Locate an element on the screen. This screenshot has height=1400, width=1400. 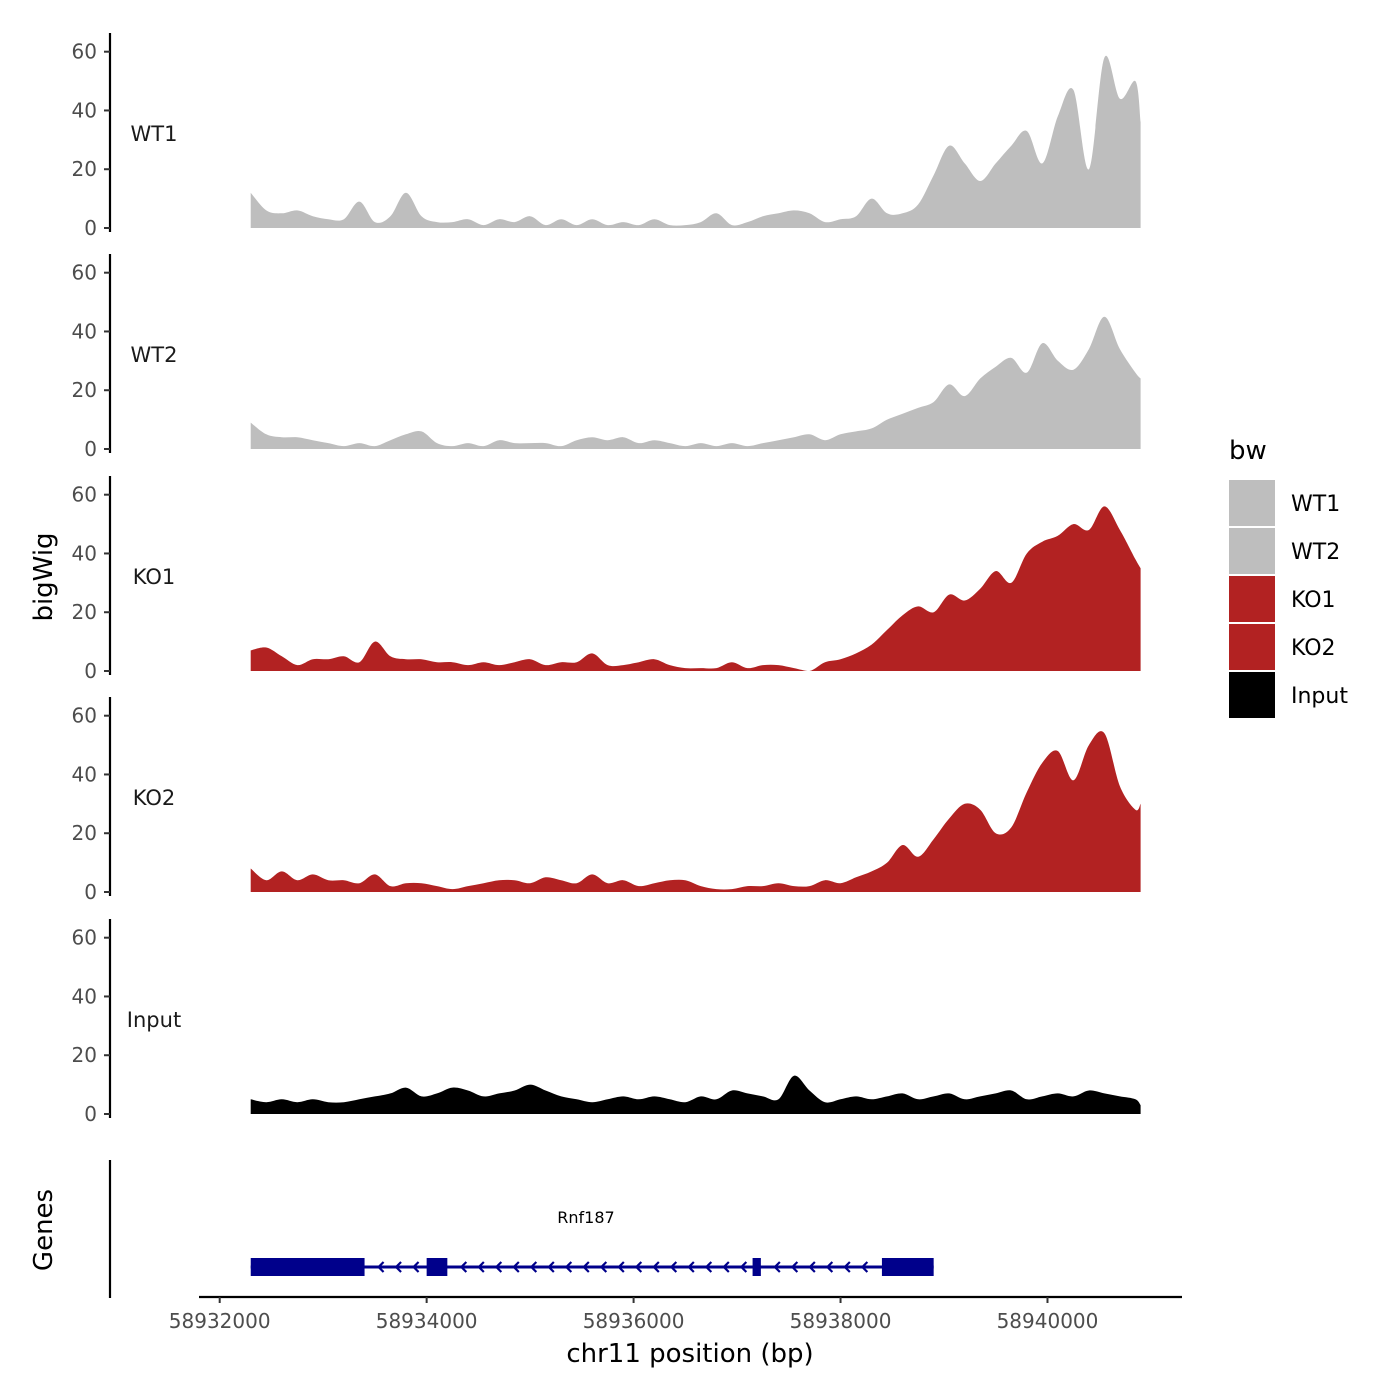
x-tick-label: 58940000 is located at coordinates (1048, 1321).